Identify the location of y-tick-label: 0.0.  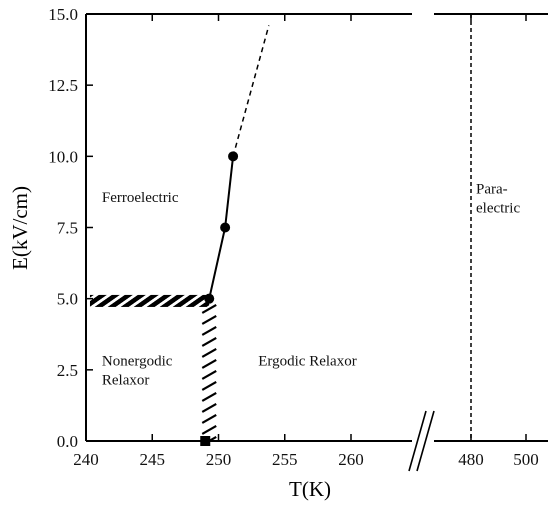
(67, 441).